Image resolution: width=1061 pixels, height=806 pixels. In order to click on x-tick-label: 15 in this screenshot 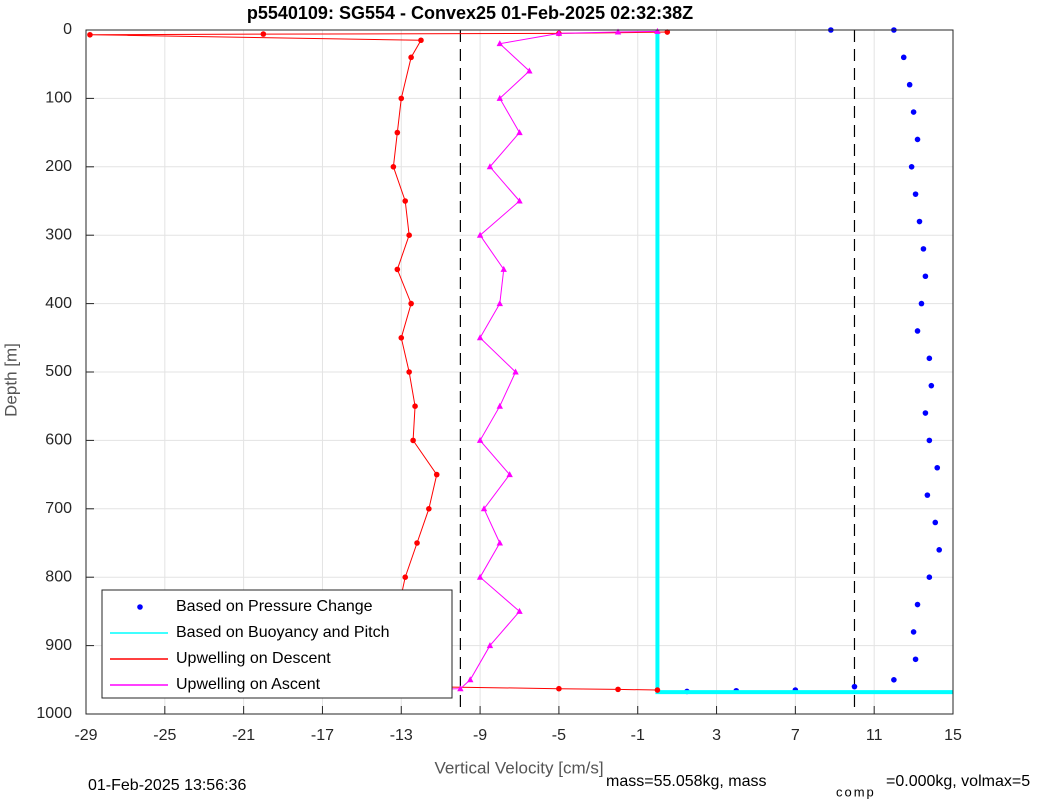, I will do `click(953, 735)`.